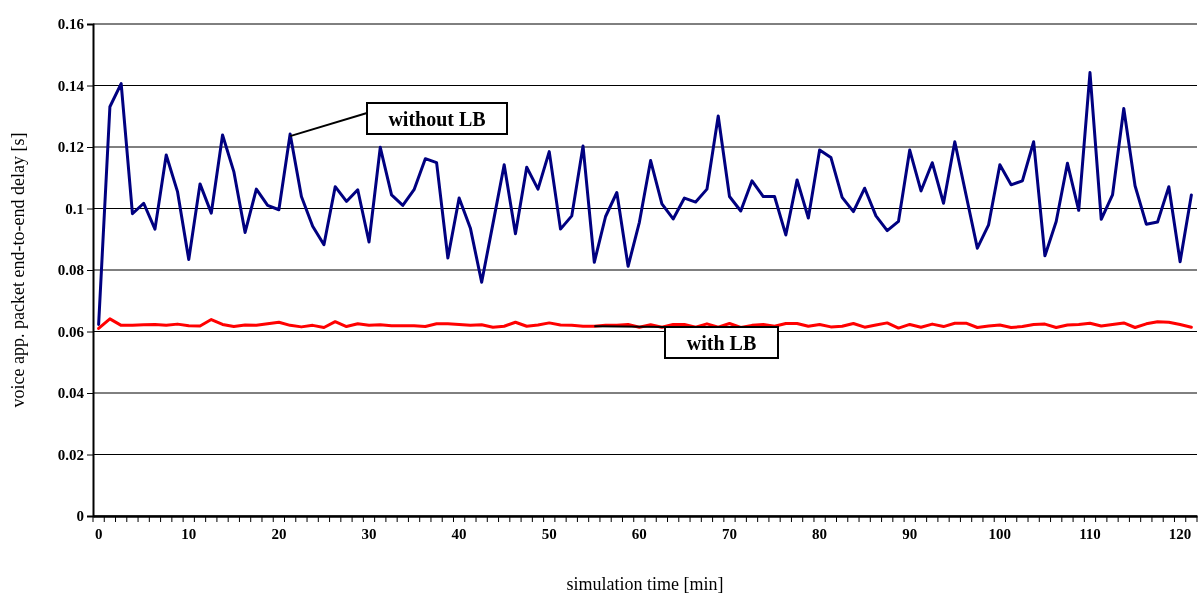 Image resolution: width=1203 pixels, height=597 pixels. Describe the element at coordinates (437, 119) in the screenshot. I see `series-label: without LB` at that location.